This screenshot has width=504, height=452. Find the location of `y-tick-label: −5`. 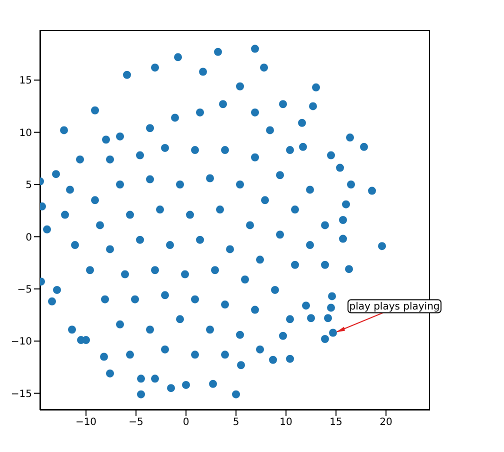

y-tick-label: −5 is located at coordinates (24, 290).